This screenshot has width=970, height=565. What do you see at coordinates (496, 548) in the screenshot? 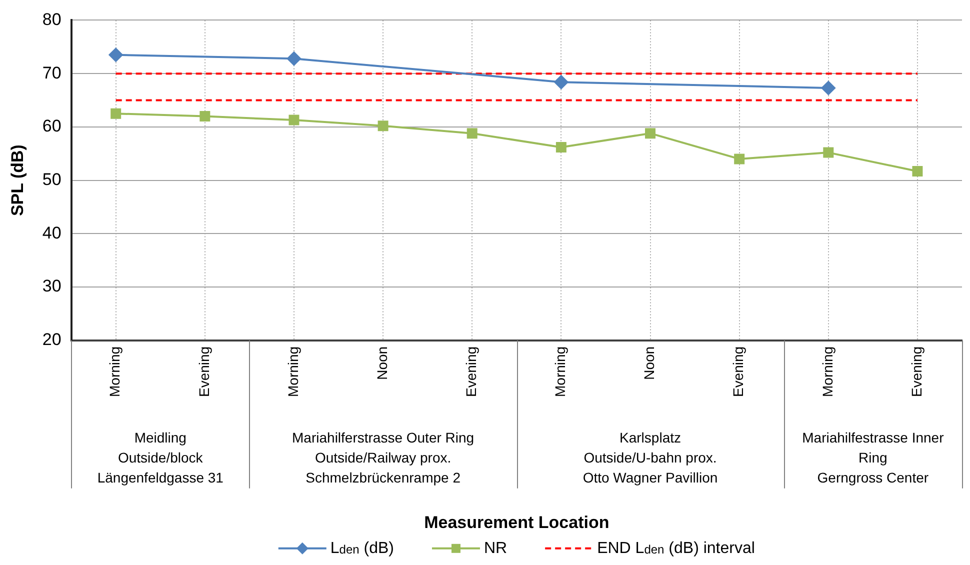
I see `legend-label: NR` at bounding box center [496, 548].